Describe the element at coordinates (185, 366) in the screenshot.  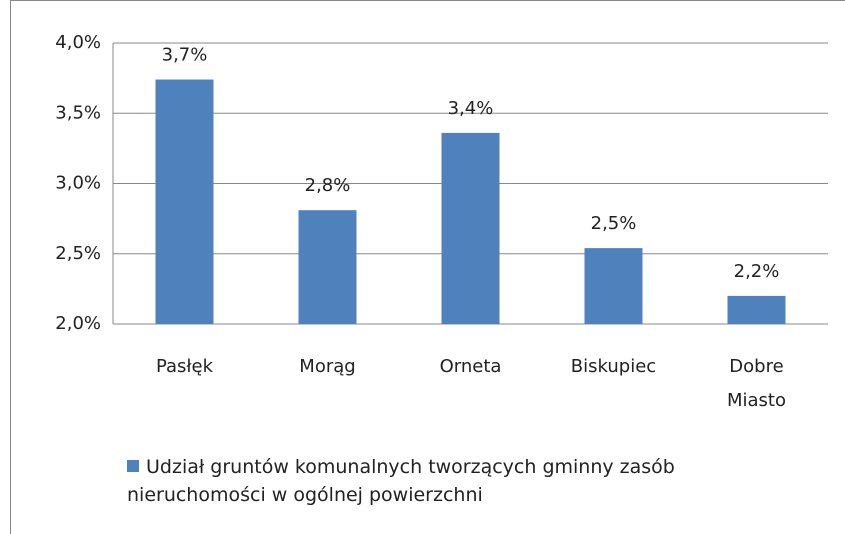
I see `x-tick-label: Pasłęk` at that location.